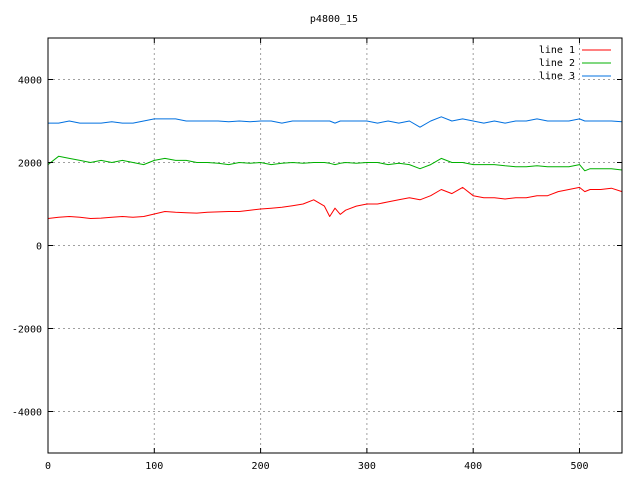 Image resolution: width=640 pixels, height=480 pixels. What do you see at coordinates (261, 466) in the screenshot?
I see `x-tick-label: 200` at bounding box center [261, 466].